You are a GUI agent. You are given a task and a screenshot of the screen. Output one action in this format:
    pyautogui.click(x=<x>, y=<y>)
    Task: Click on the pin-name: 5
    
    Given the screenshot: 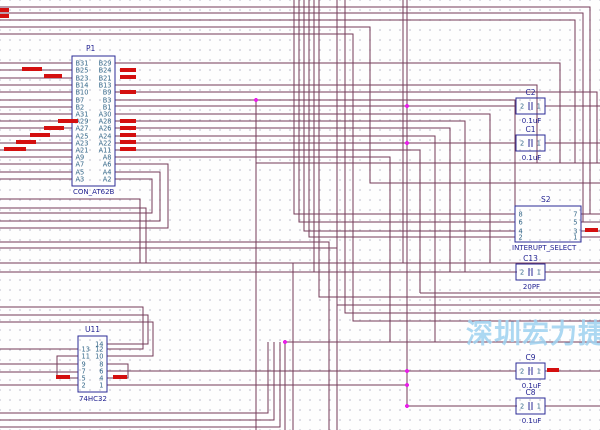 What is the action you would take?
    pyautogui.click(x=575, y=222)
    